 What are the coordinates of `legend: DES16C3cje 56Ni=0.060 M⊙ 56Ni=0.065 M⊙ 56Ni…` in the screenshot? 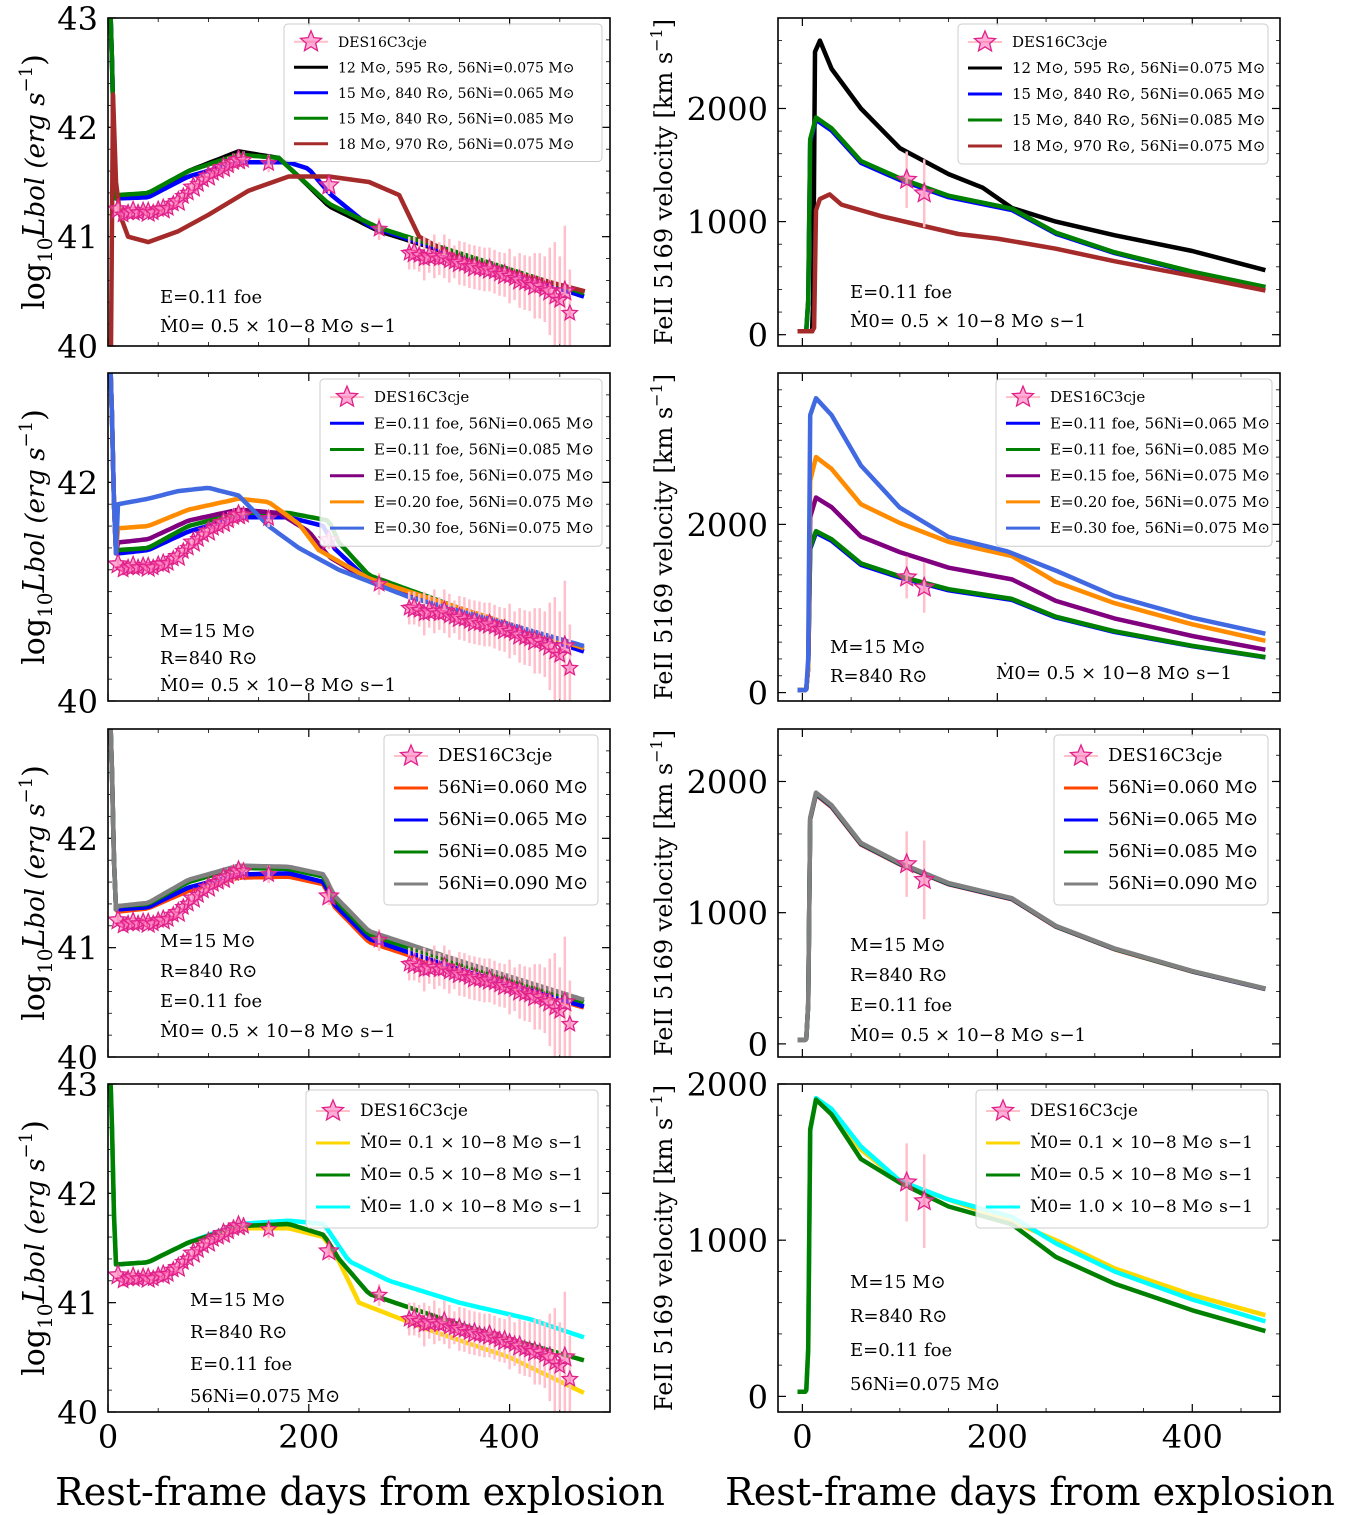 It's located at (1161, 820).